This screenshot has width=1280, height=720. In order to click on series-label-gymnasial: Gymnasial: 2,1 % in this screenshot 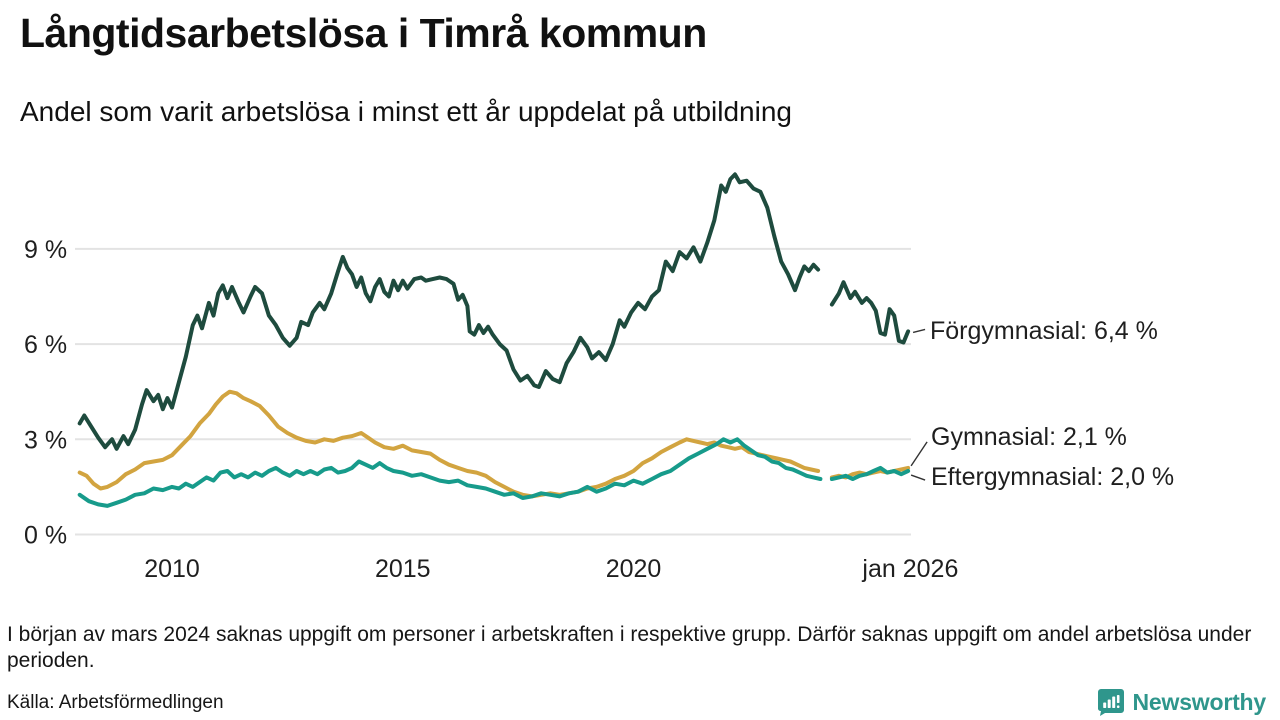, I will do `click(1029, 437)`.